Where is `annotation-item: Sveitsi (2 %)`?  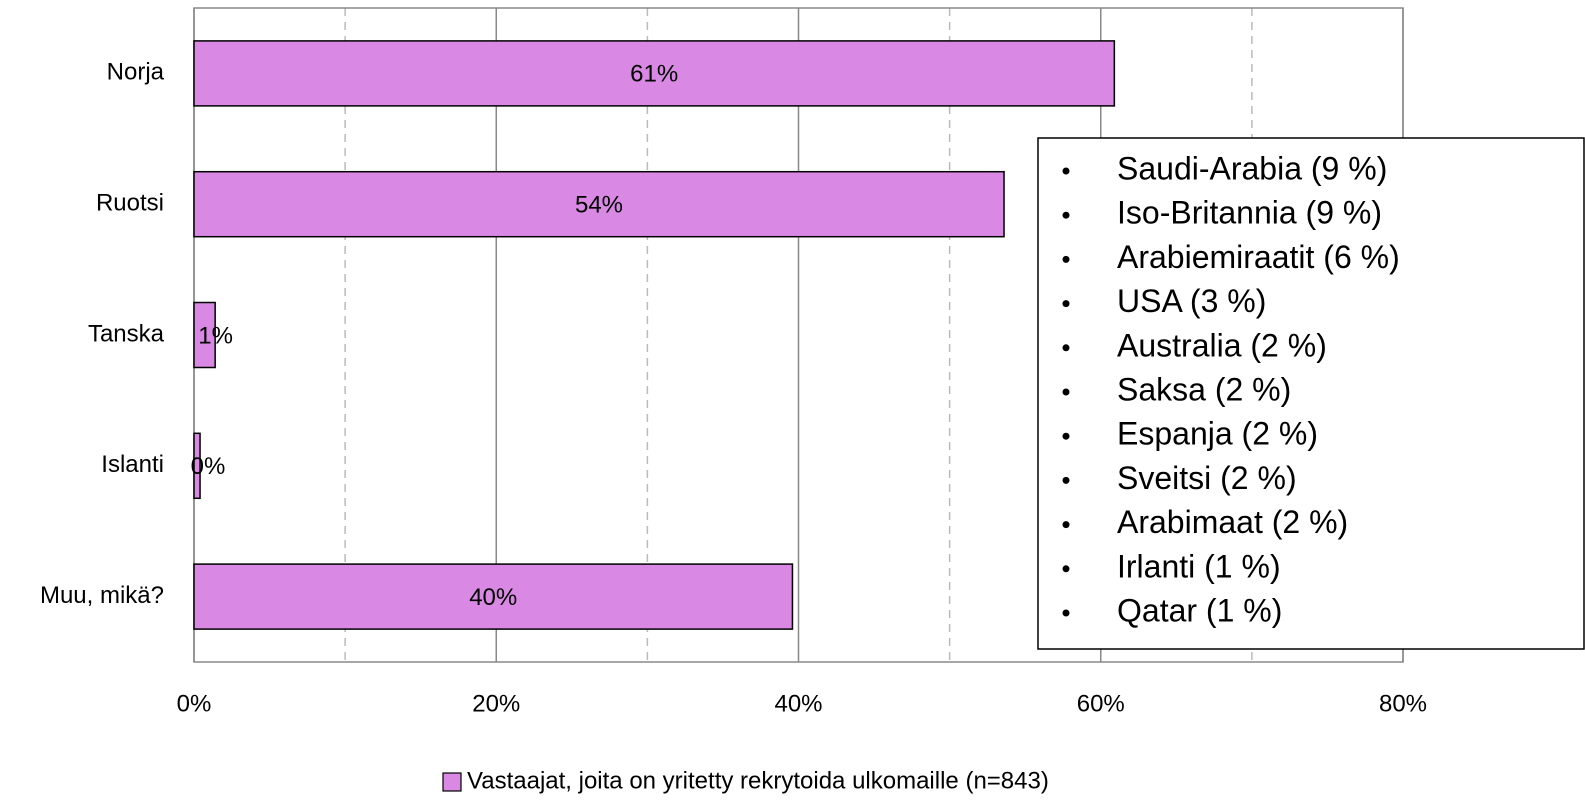
annotation-item: Sveitsi (2 %) is located at coordinates (1207, 478).